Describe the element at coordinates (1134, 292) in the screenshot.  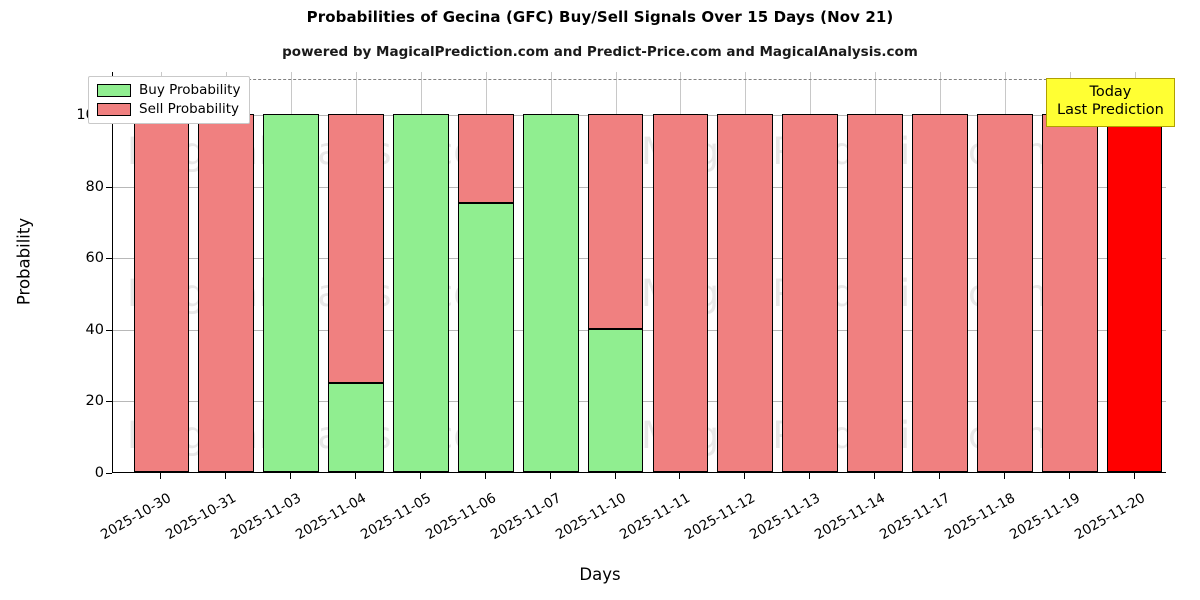
I see `bar-segment-sell-today` at that location.